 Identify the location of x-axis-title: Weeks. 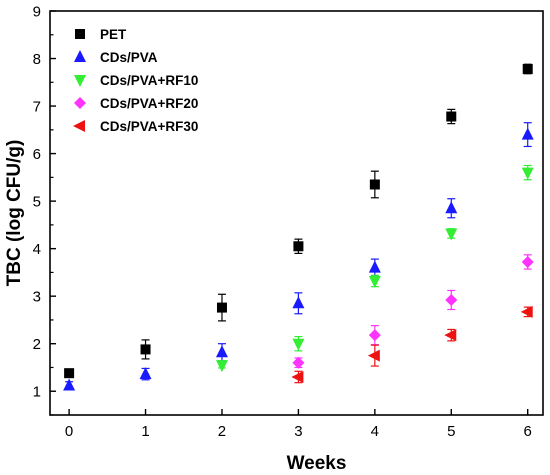
(317, 463).